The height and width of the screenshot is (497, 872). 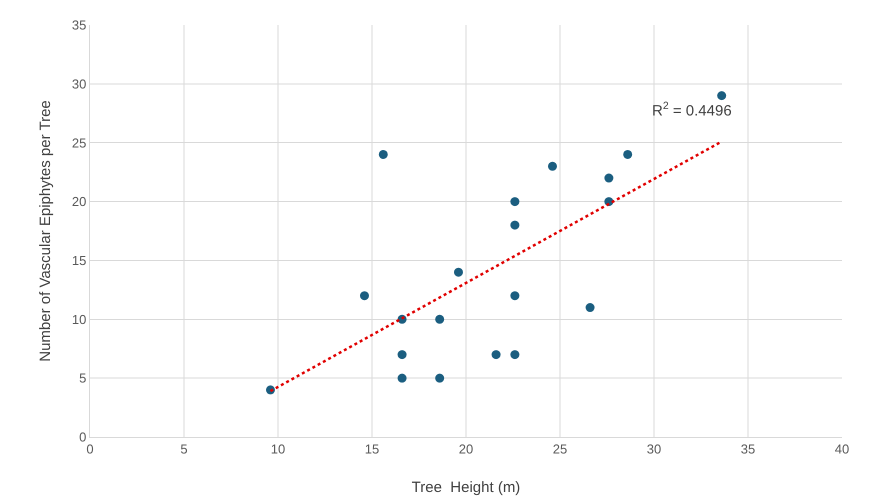 I want to click on y-tick-label: 20, so click(x=79, y=202).